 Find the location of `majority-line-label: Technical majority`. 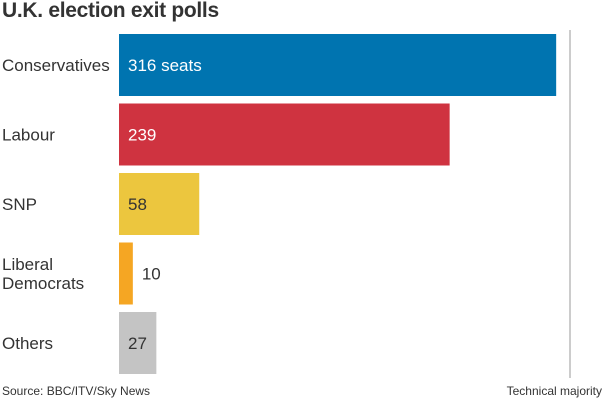

majority-line-label: Technical majority is located at coordinates (554, 391).